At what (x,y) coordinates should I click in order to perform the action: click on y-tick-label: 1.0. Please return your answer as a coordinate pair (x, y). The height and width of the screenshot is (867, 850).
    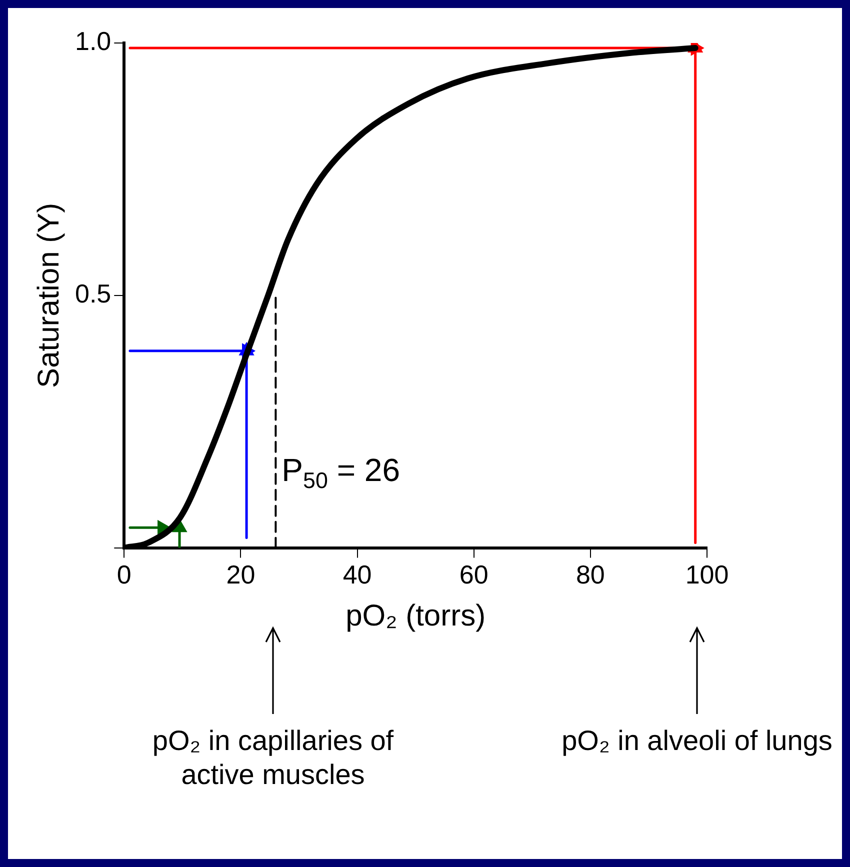
    Looking at the image, I should click on (93, 41).